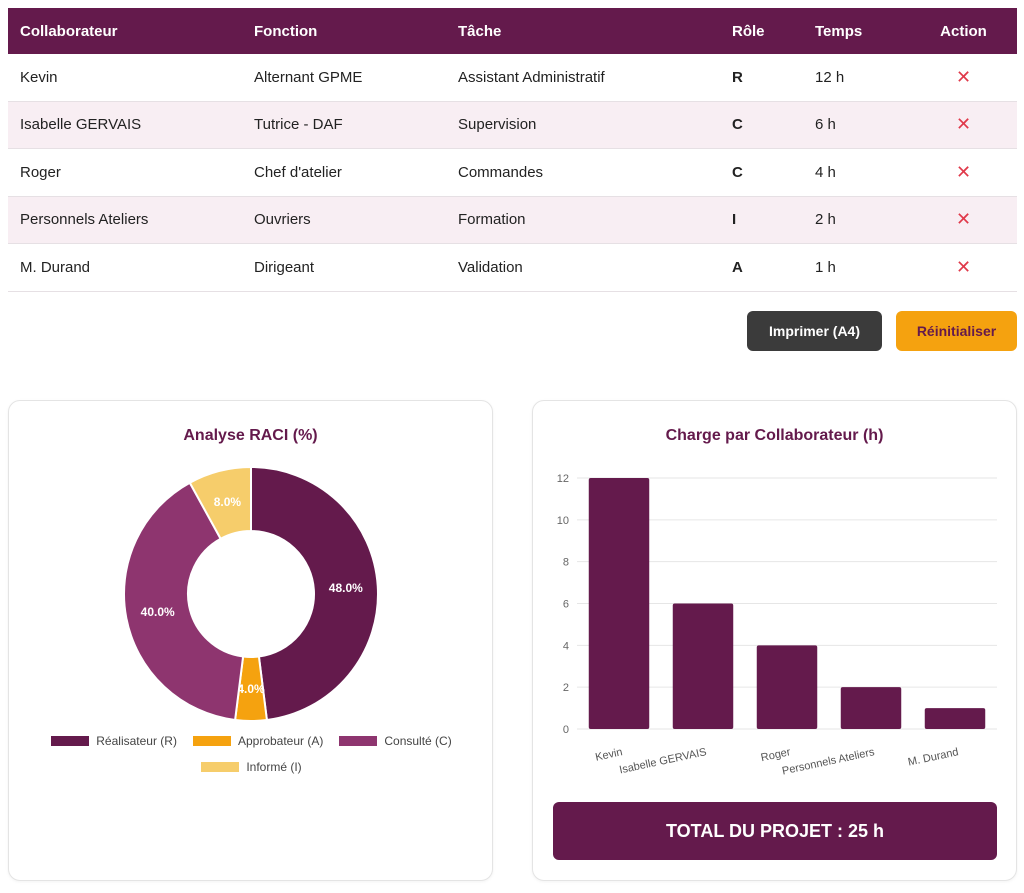  Describe the element at coordinates (825, 172) in the screenshot. I see `cell-temps: 4 h` at that location.